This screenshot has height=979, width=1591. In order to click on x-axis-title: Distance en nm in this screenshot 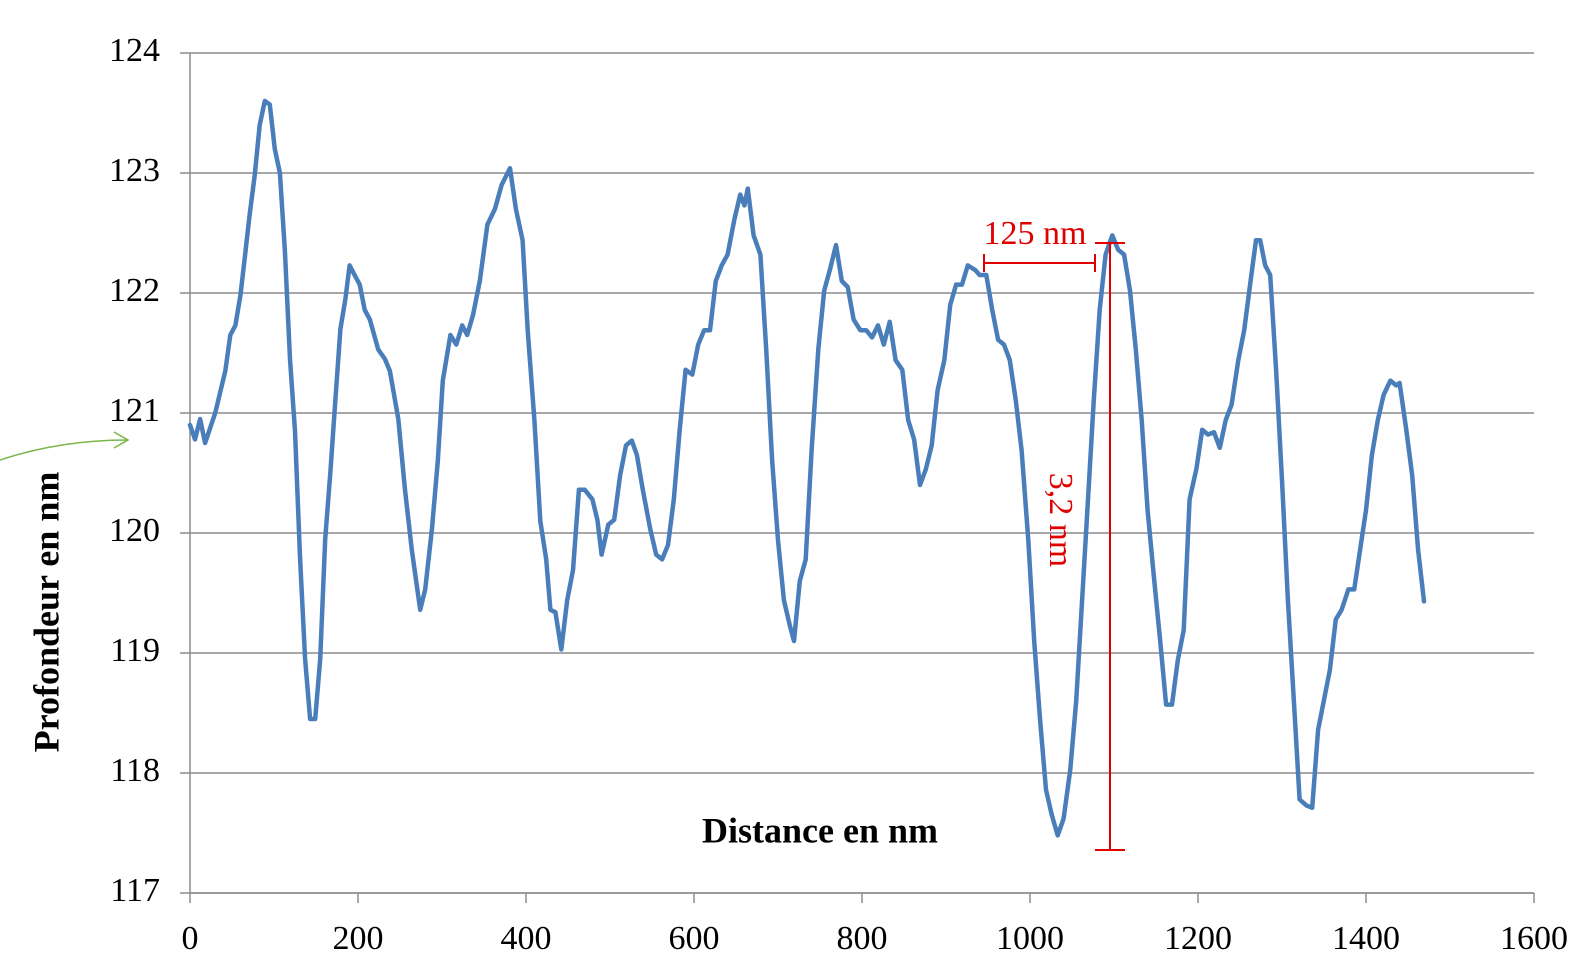, I will do `click(820, 830)`.